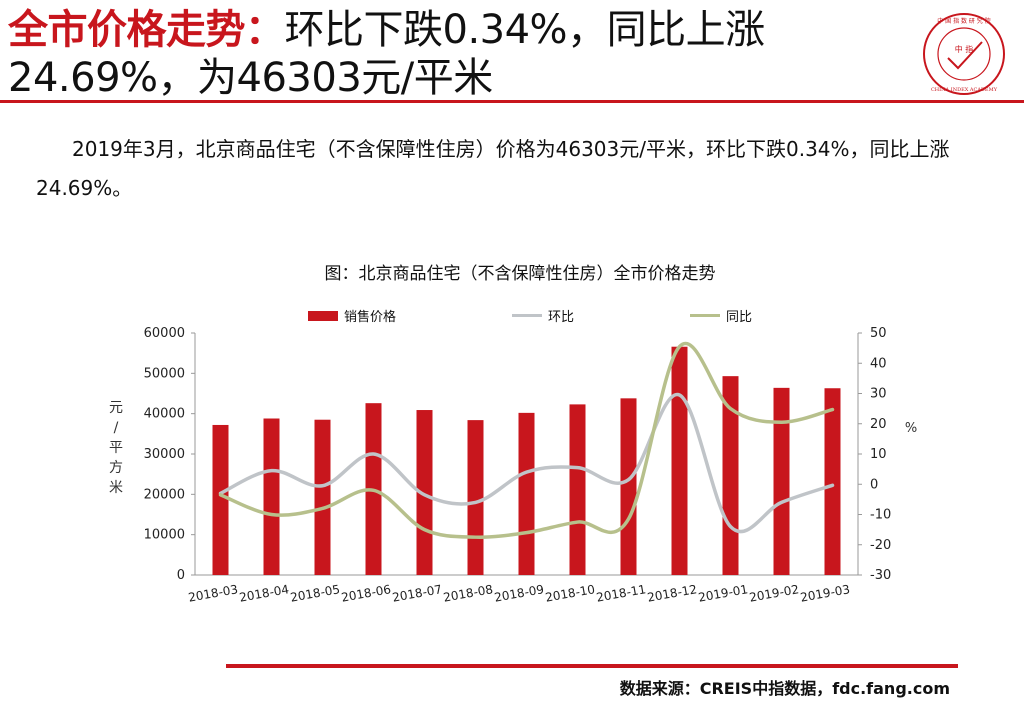 This screenshot has height=709, width=1024. Describe the element at coordinates (721, 315) in the screenshot. I see `legend-item-yoy: 同比` at that location.